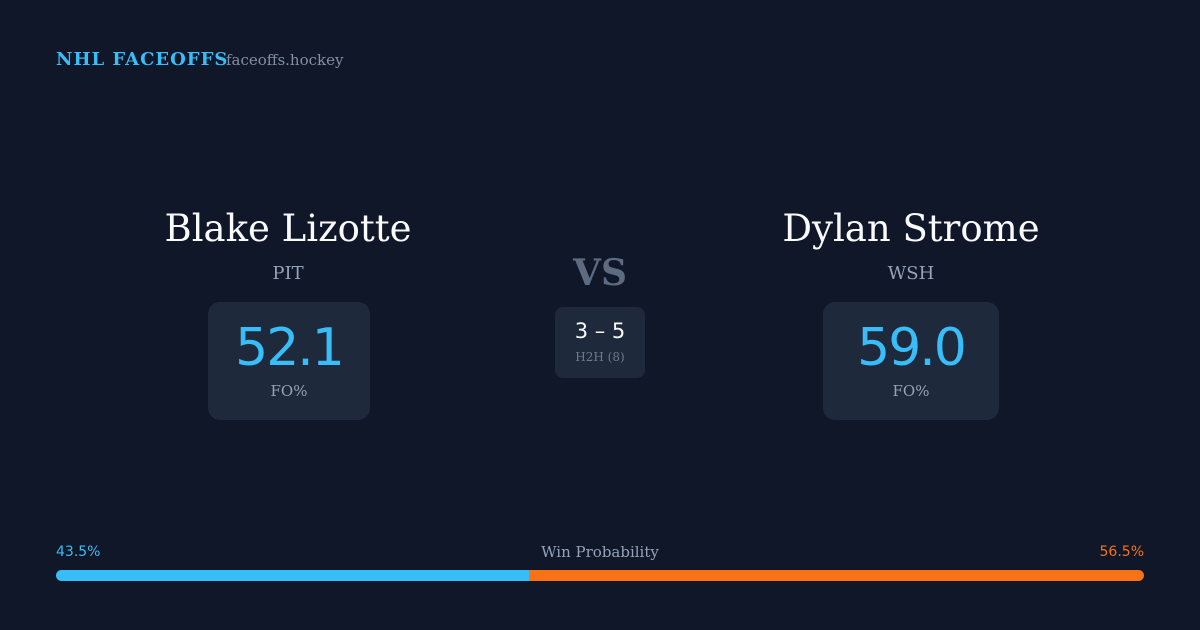 The width and height of the screenshot is (1200, 630). Describe the element at coordinates (78, 552) in the screenshot. I see `win-prob-value: 43.5%` at that location.